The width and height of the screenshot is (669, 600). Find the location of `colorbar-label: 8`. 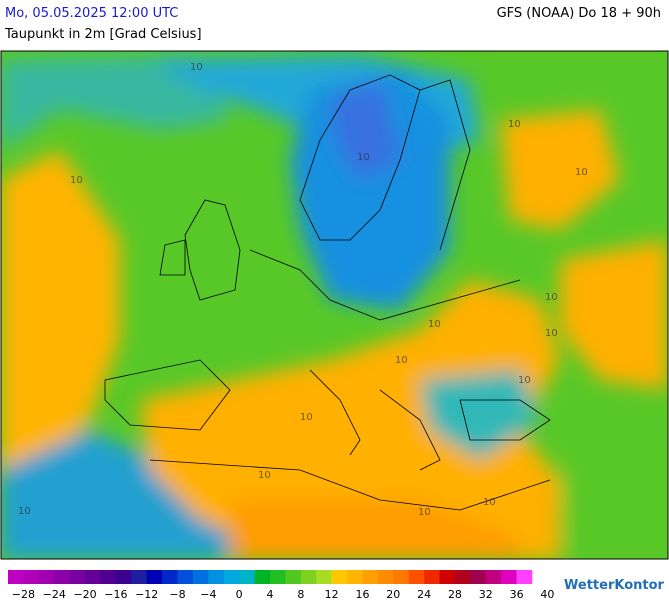

colorbar-label: 8 is located at coordinates (300, 594).